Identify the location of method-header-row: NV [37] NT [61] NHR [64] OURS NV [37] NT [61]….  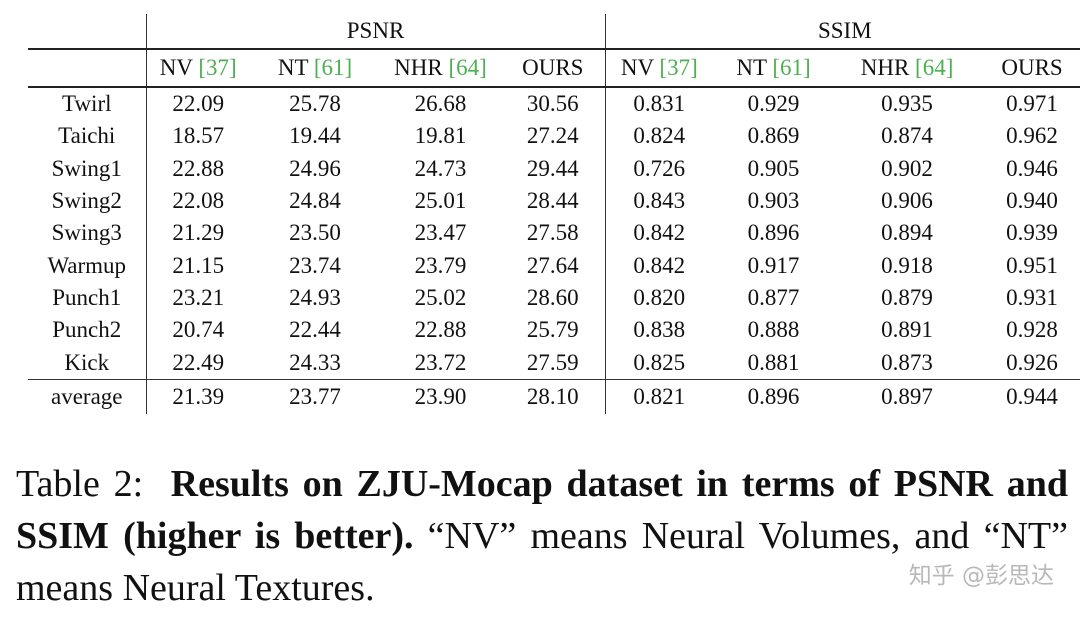
(554, 68).